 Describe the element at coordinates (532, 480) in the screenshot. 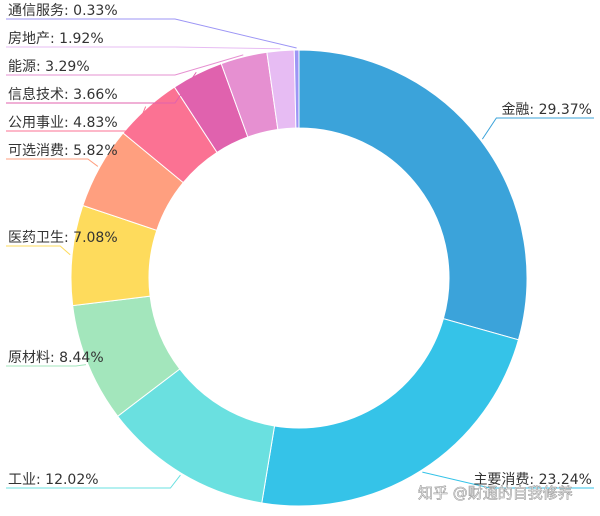

I see `slice-2-label: 主要消费: 23.24%` at that location.